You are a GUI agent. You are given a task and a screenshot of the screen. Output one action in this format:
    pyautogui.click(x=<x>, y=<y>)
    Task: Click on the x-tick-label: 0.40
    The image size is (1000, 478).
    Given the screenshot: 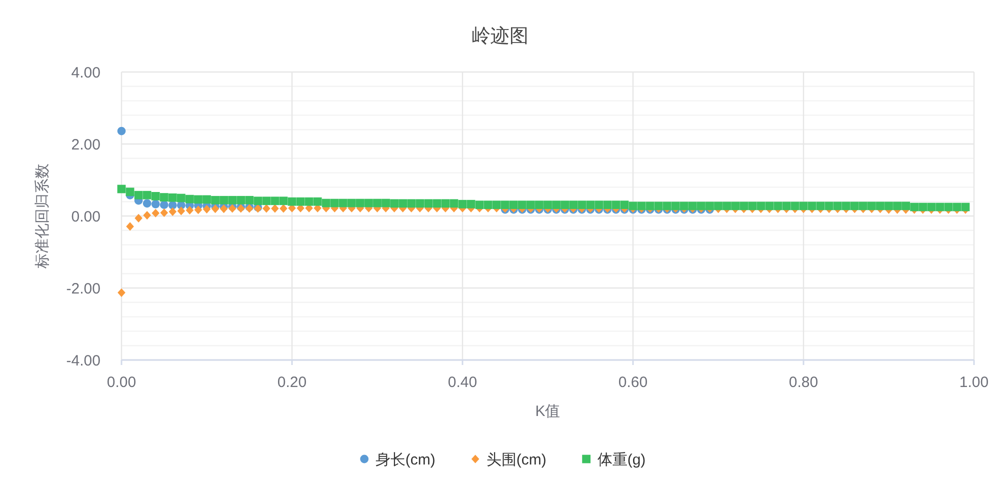 What is the action you would take?
    pyautogui.click(x=463, y=382)
    